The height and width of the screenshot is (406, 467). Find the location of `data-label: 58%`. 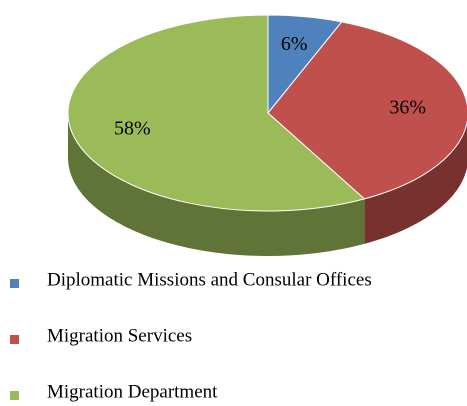

data-label: 58% is located at coordinates (132, 129).